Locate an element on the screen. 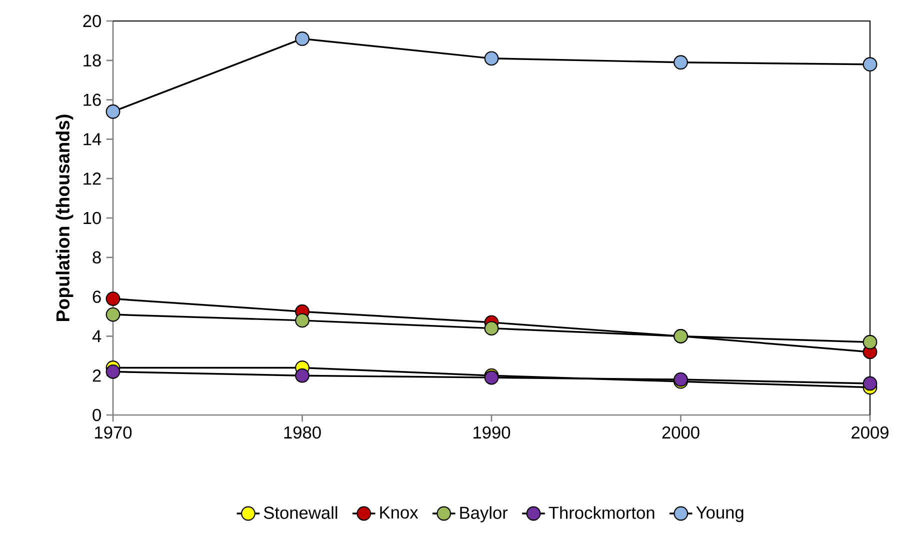 This screenshot has height=543, width=903. legend-label: Stonewall is located at coordinates (301, 512).